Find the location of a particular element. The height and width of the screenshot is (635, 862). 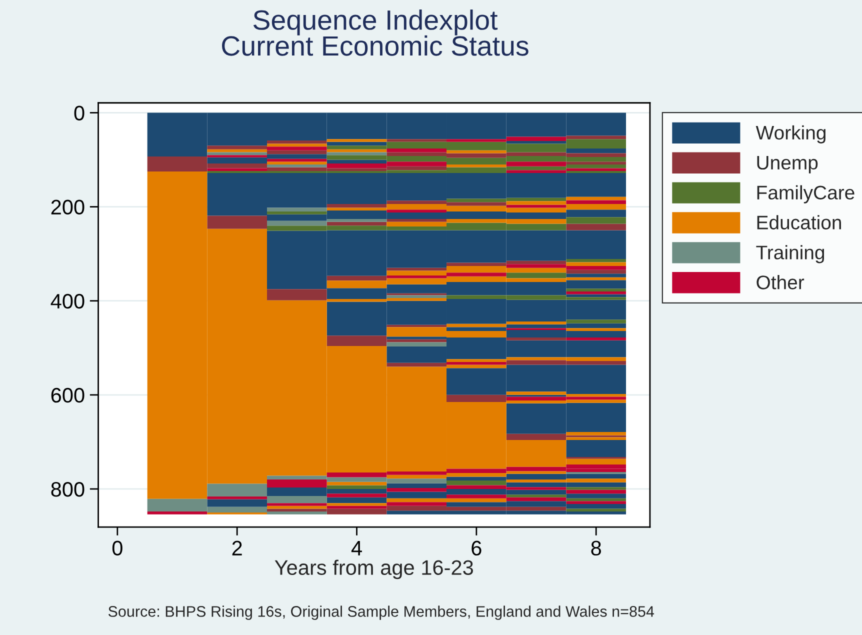

y-tick-label: 200 is located at coordinates (67, 207).